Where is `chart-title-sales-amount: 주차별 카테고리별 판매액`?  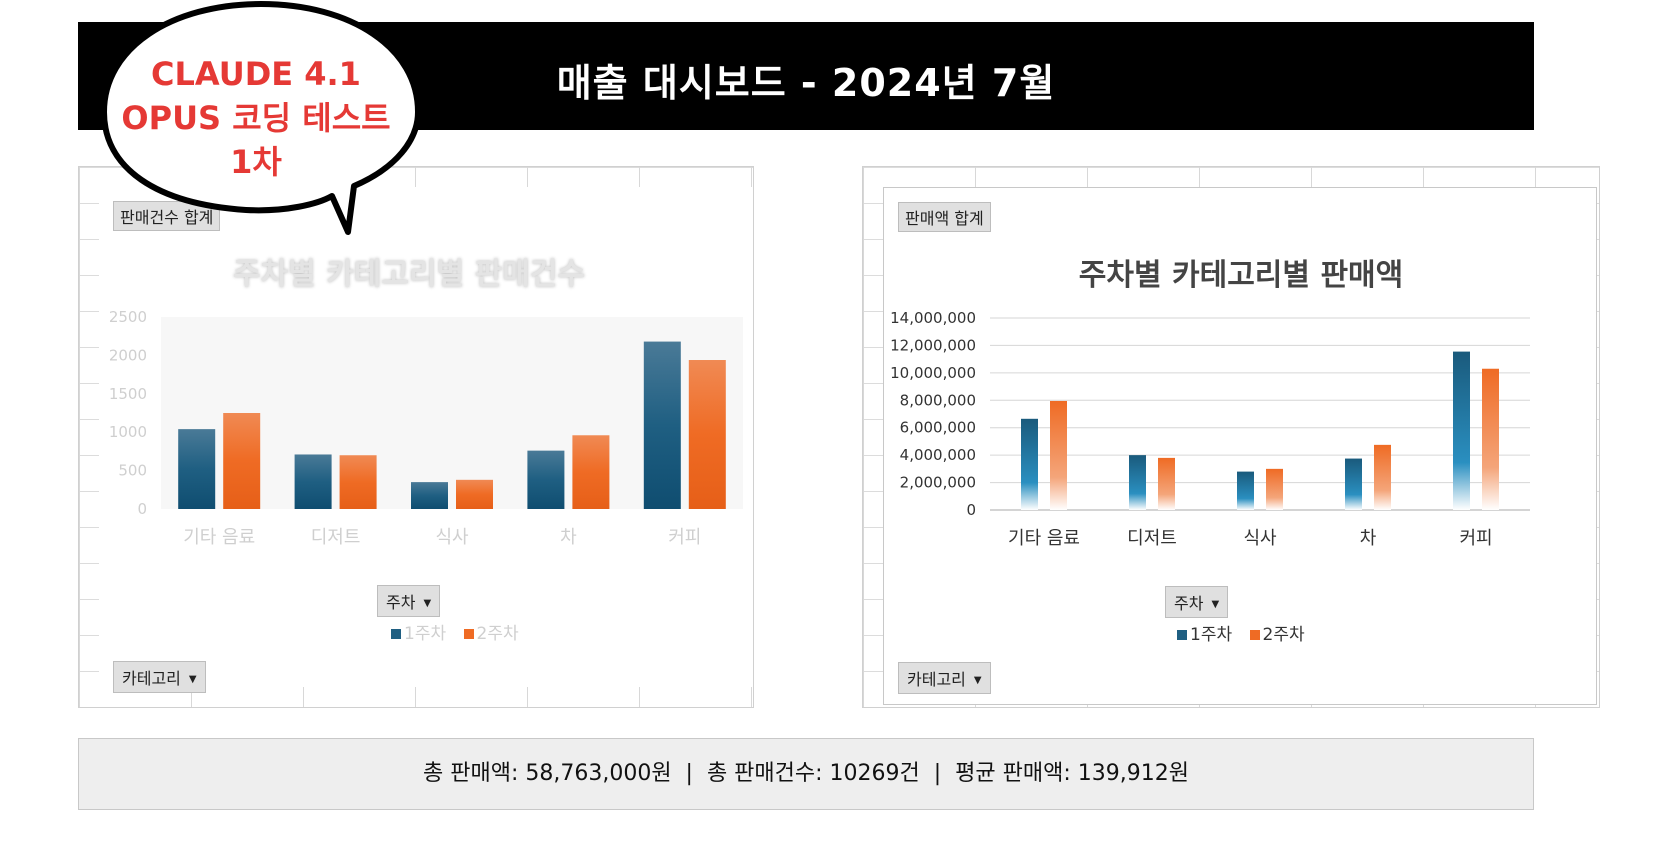
chart-title-sales-amount: 주차별 카테고리별 판매액 is located at coordinates (1241, 275).